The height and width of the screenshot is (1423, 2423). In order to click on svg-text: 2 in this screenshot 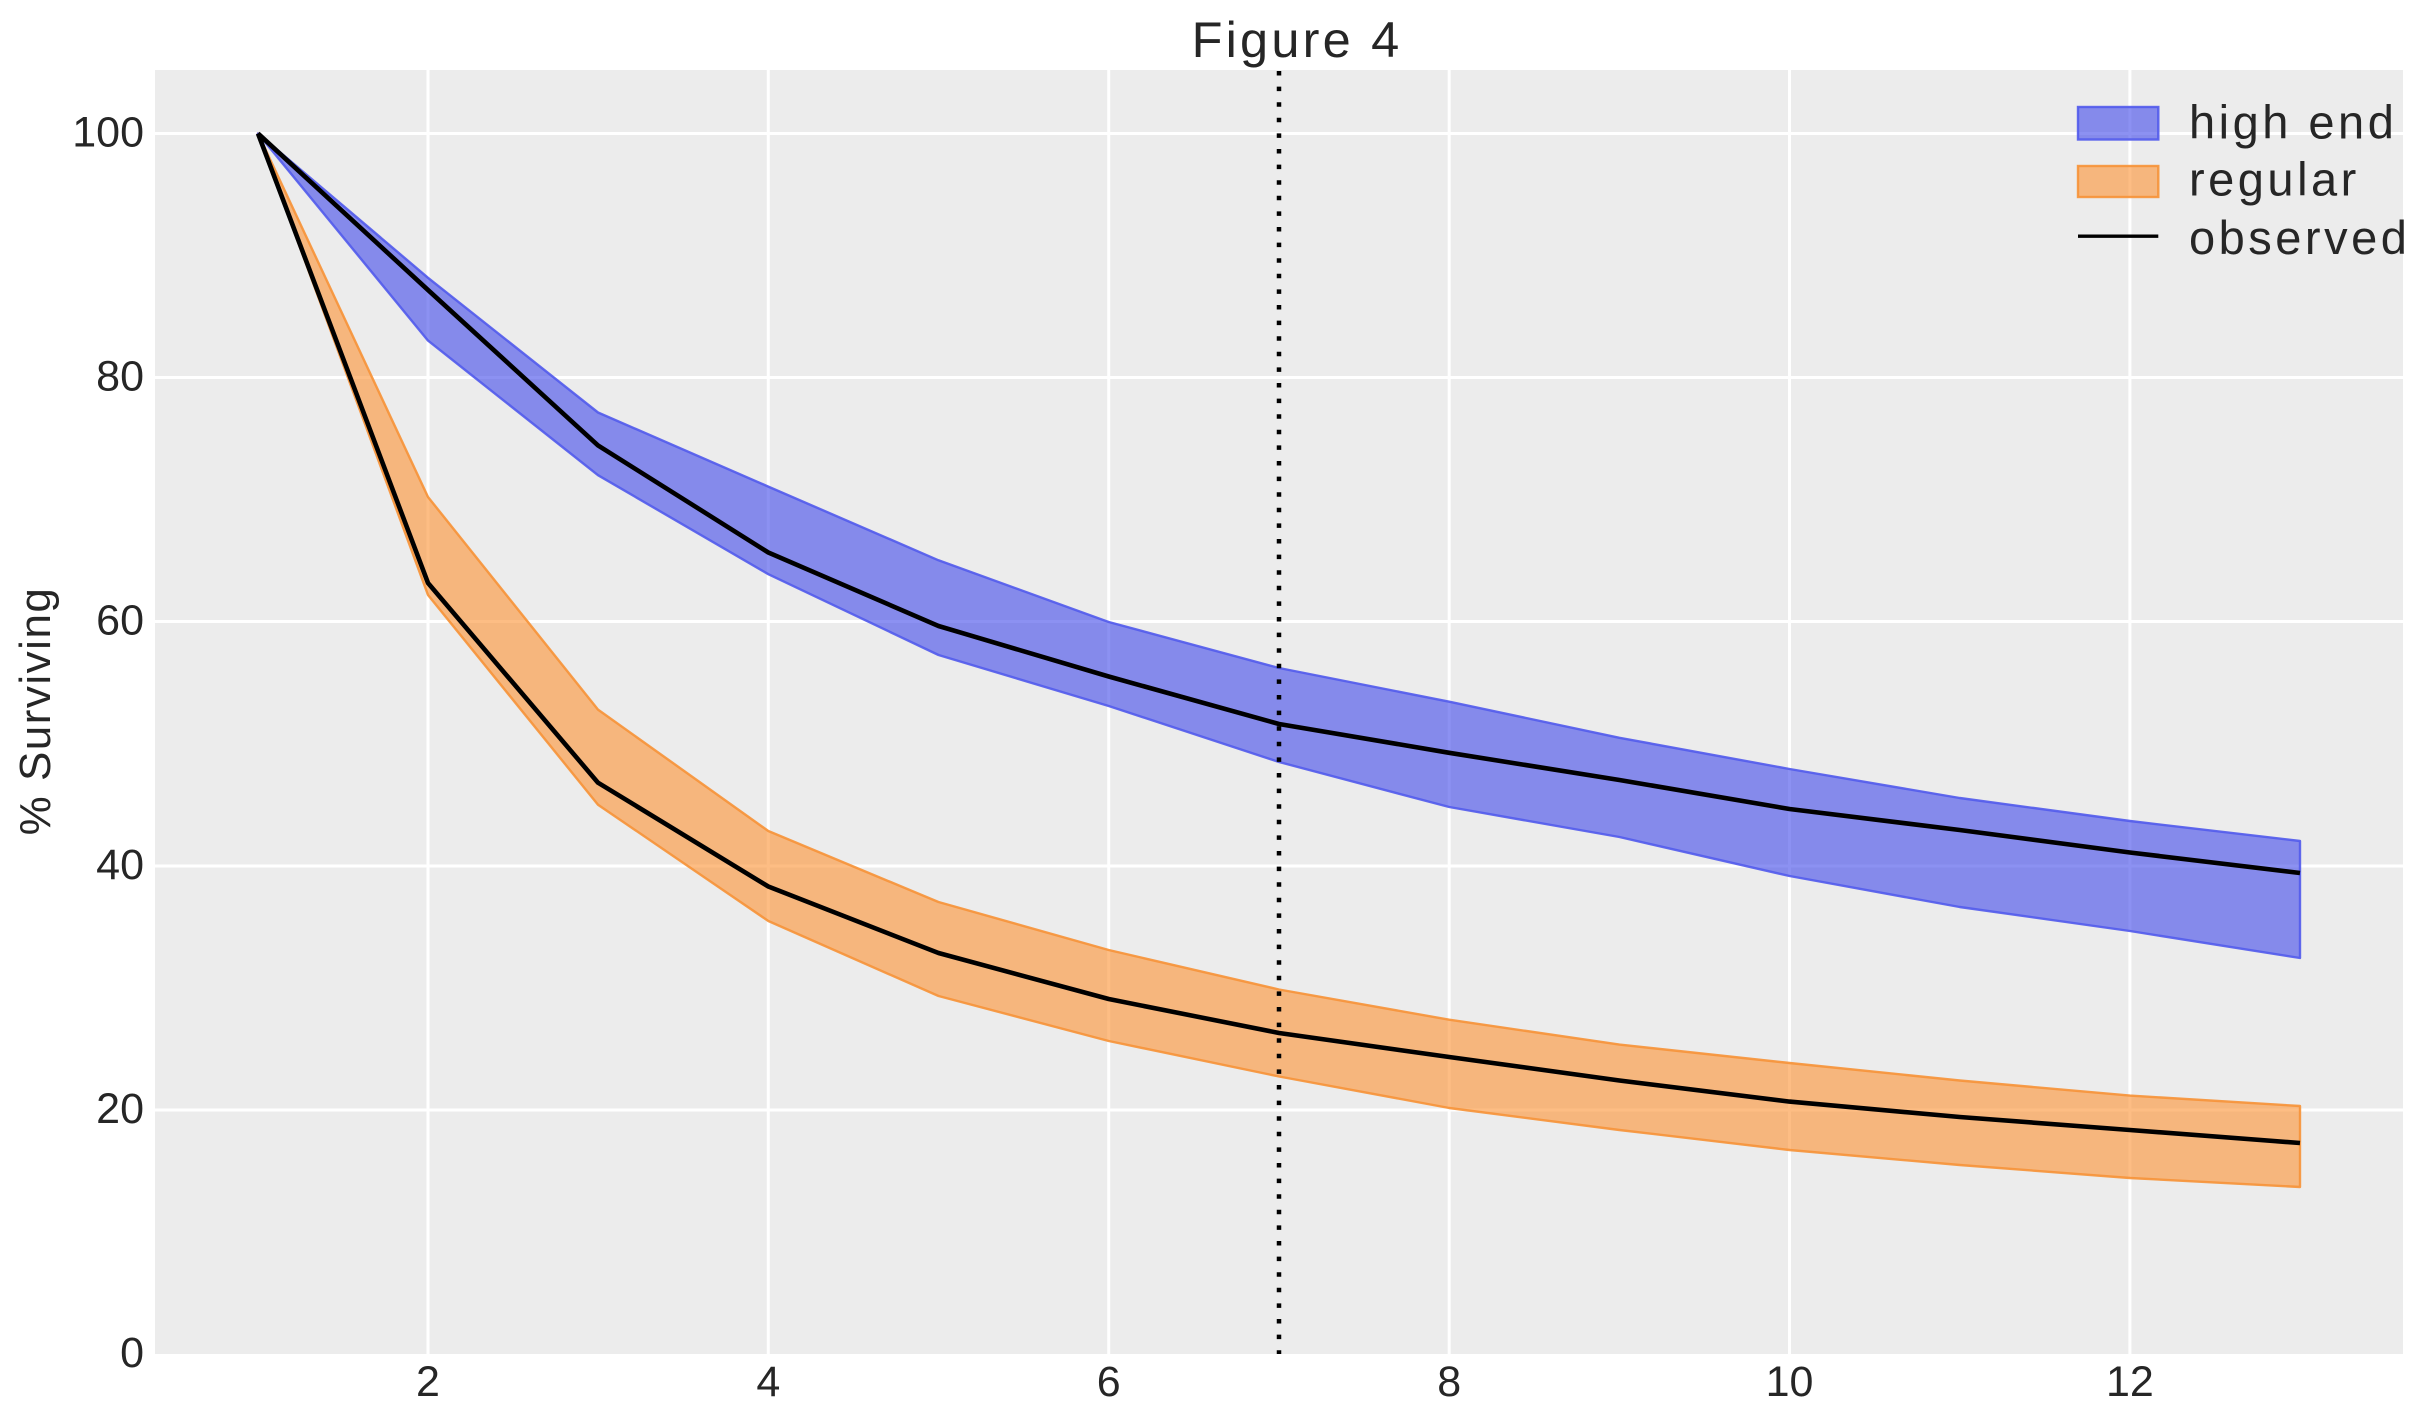, I will do `click(428, 1382)`.